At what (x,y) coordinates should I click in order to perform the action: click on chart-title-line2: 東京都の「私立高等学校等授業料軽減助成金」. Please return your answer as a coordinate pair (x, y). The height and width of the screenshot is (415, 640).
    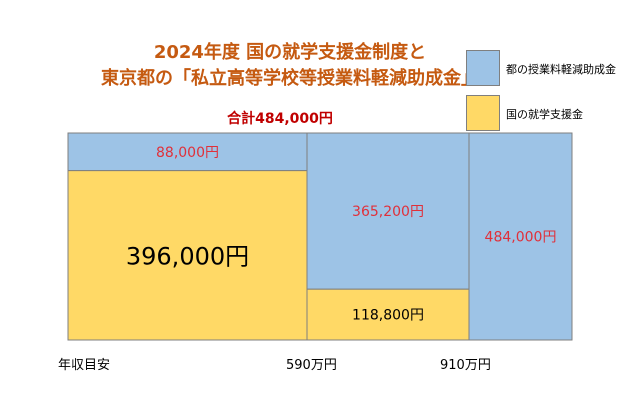
    Looking at the image, I should click on (290, 78).